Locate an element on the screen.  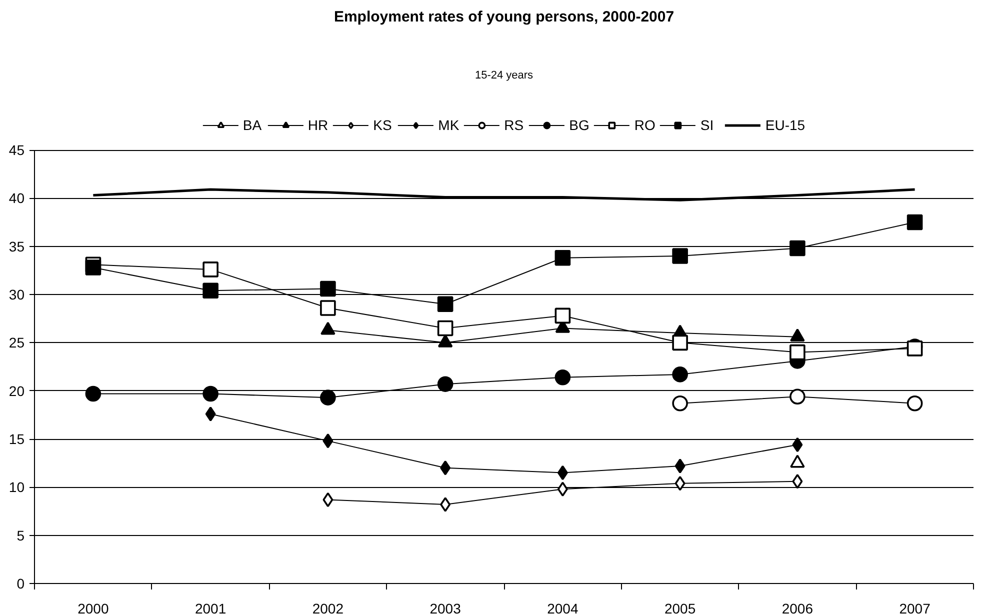
y-tick-label: 40 is located at coordinates (16, 198).